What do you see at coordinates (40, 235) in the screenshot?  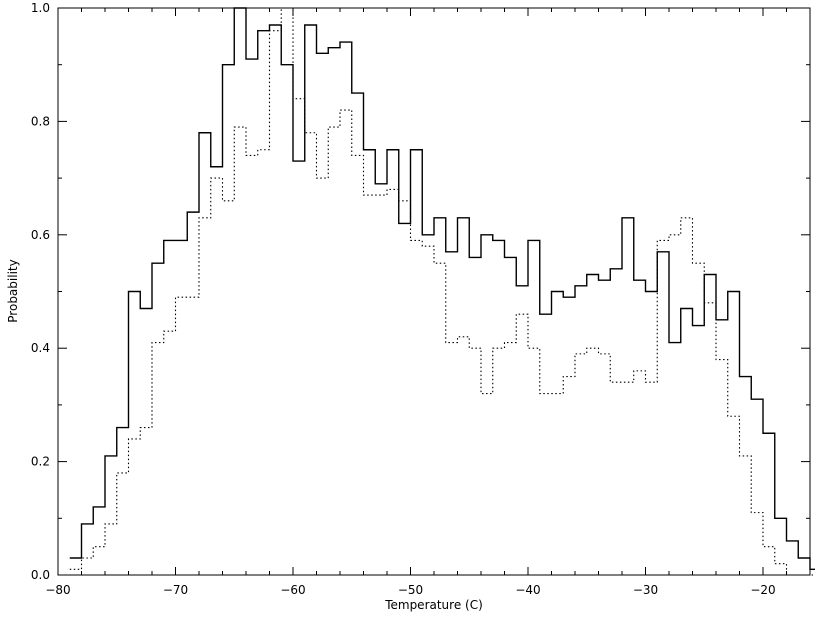 I see `y-tick-label: 0.6` at bounding box center [40, 235].